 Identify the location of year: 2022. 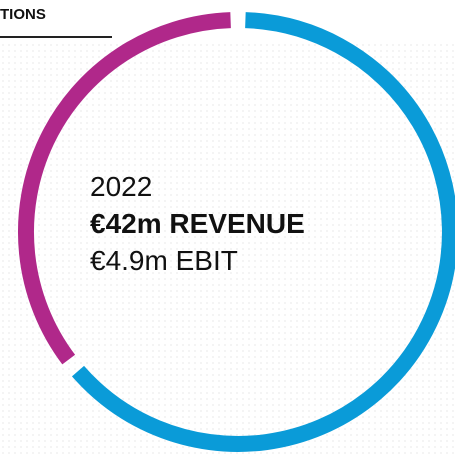
(121, 186).